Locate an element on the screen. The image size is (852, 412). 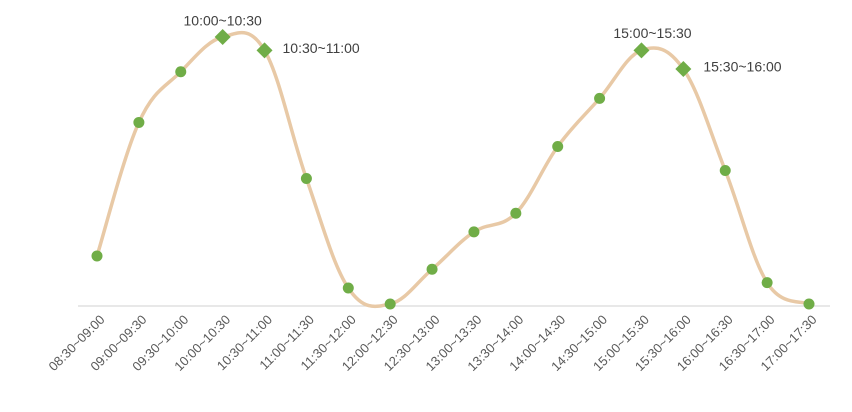
peak-annotation: 15:30~16:00 is located at coordinates (742, 67).